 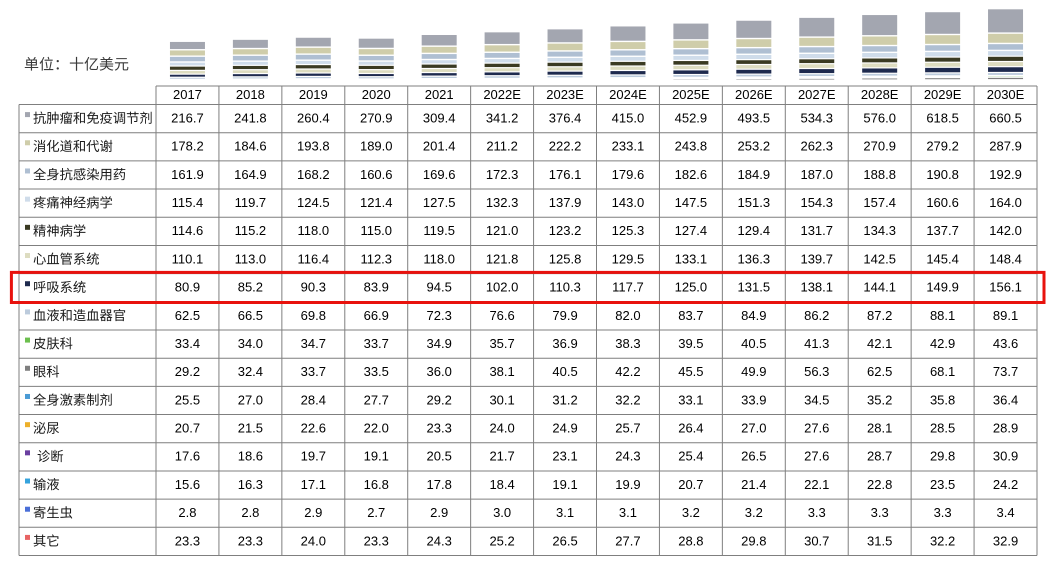 I want to click on svg-text: 2023E, so click(x=565, y=94).